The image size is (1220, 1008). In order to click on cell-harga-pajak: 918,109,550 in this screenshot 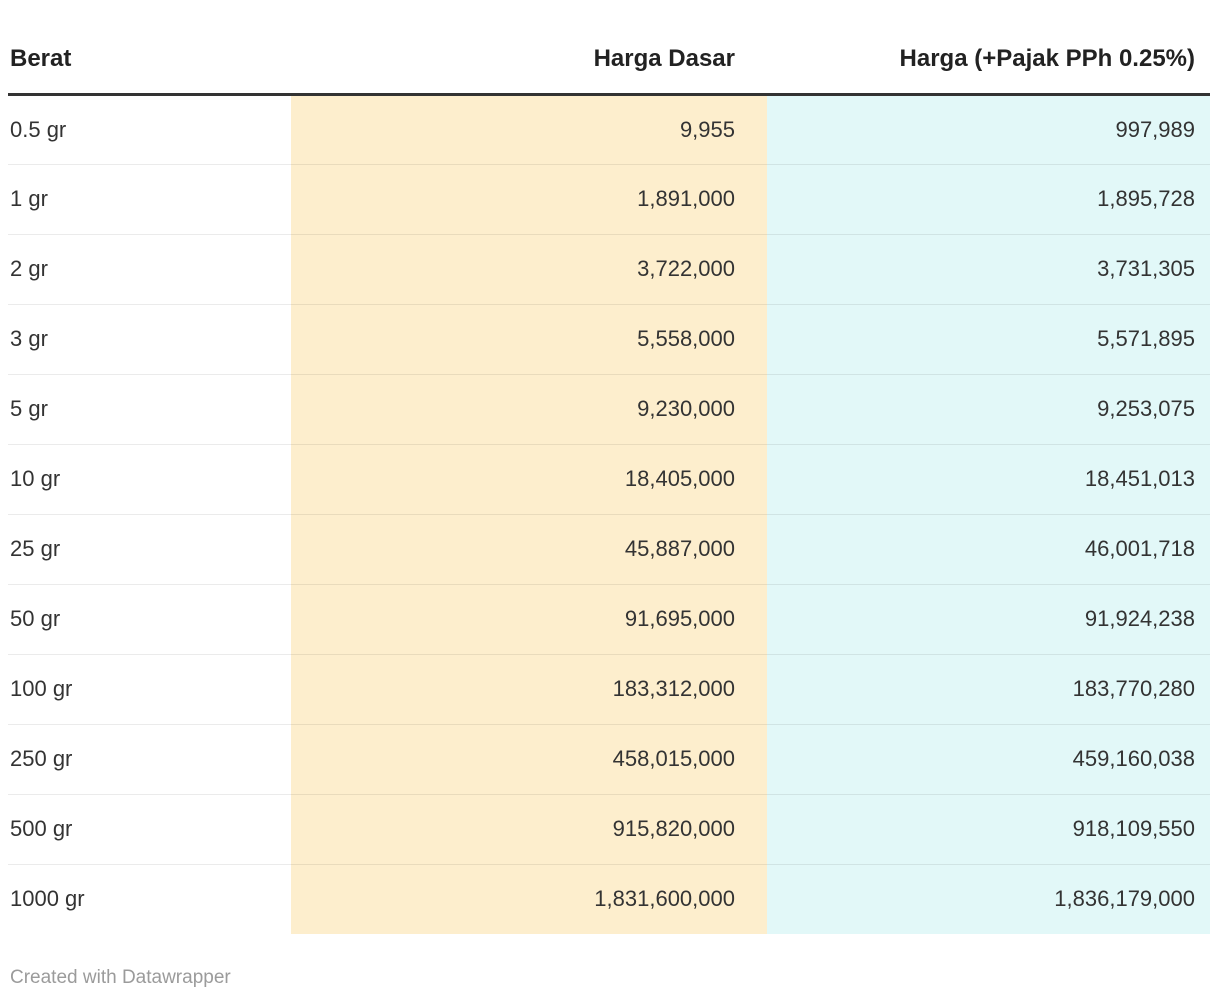, I will do `click(988, 828)`.